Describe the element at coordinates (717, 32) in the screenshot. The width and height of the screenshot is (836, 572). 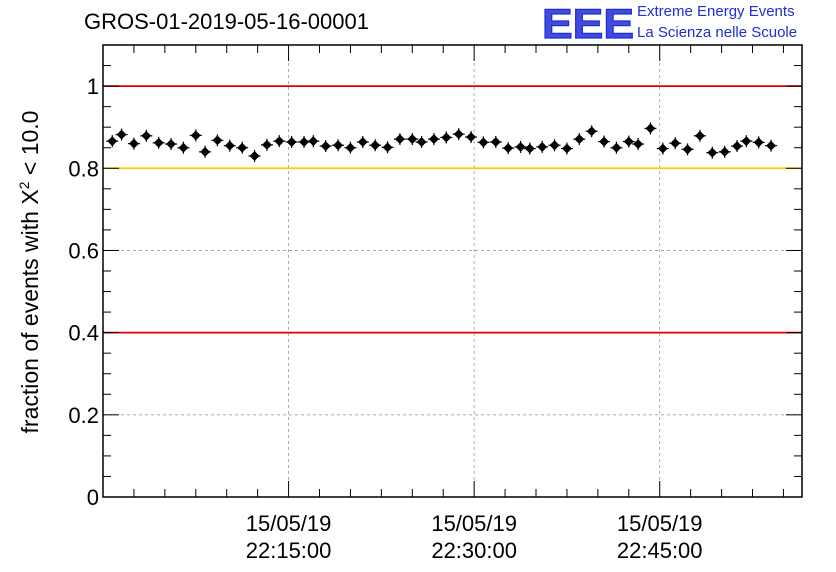
I see `brand-line-2: La Scienza nelle Scuole` at that location.